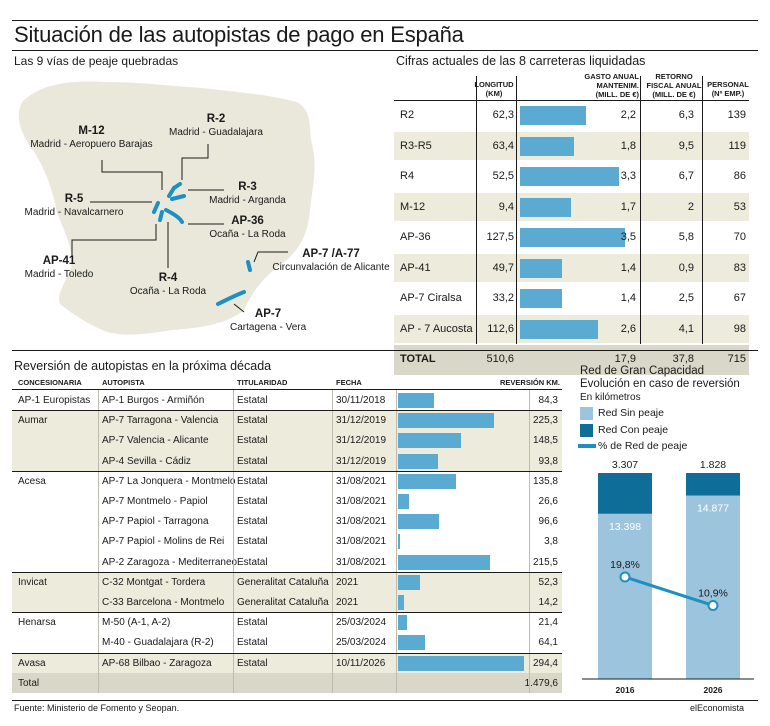  What do you see at coordinates (551, 542) in the screenshot?
I see `t2-km: 3,8` at bounding box center [551, 542].